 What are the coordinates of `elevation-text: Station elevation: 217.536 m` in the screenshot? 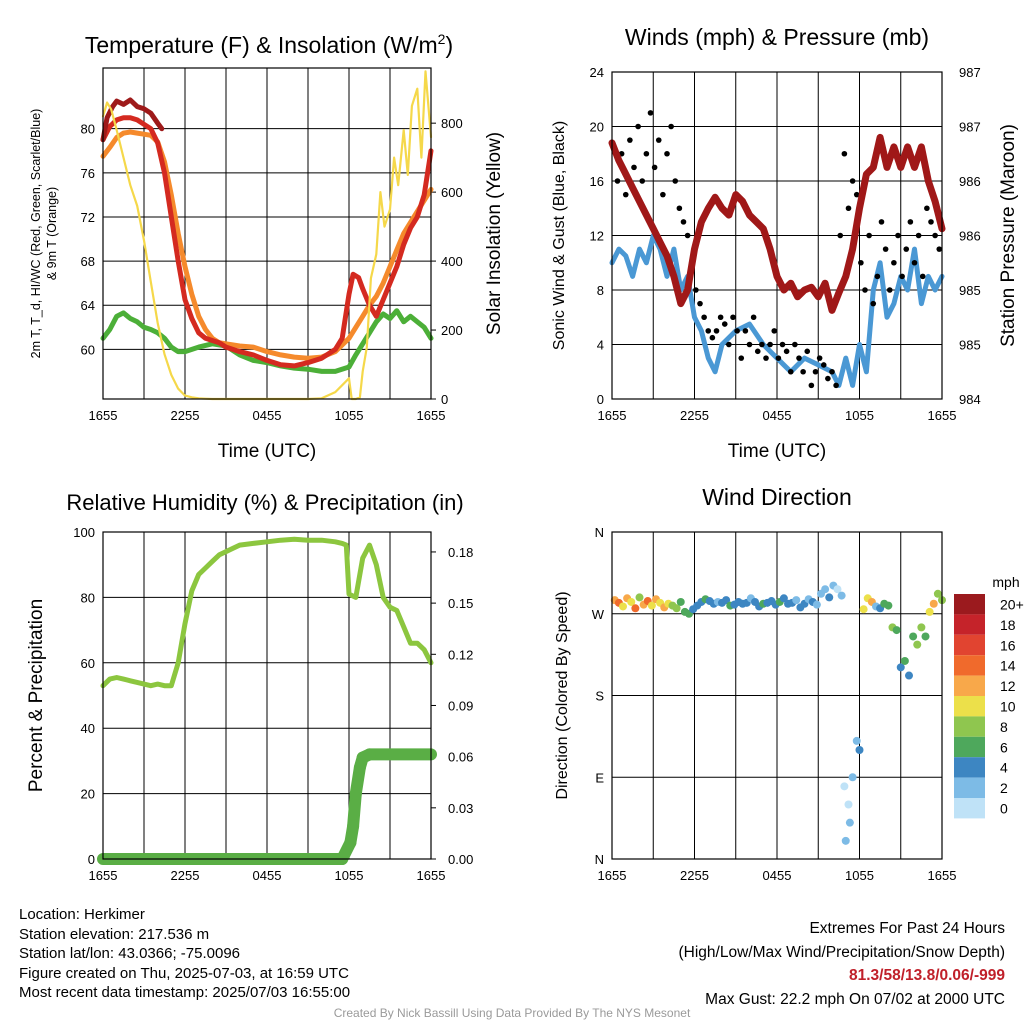 It's located at (114, 934).